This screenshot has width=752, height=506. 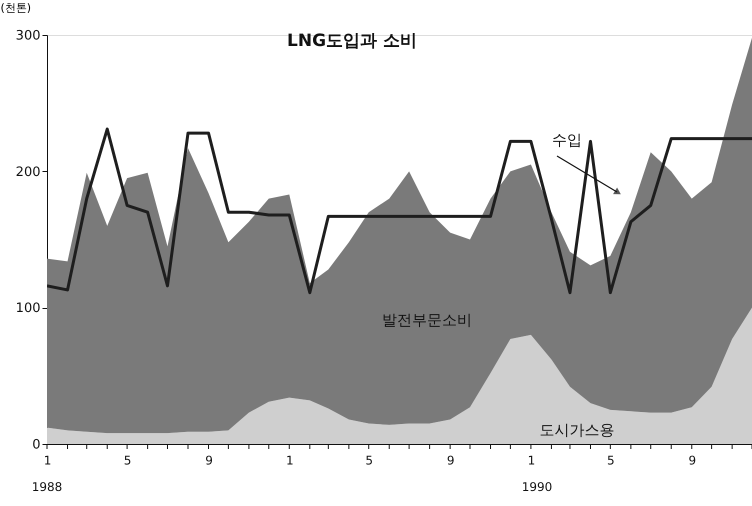 What do you see at coordinates (47, 487) in the screenshot?
I see `text: 1988` at bounding box center [47, 487].